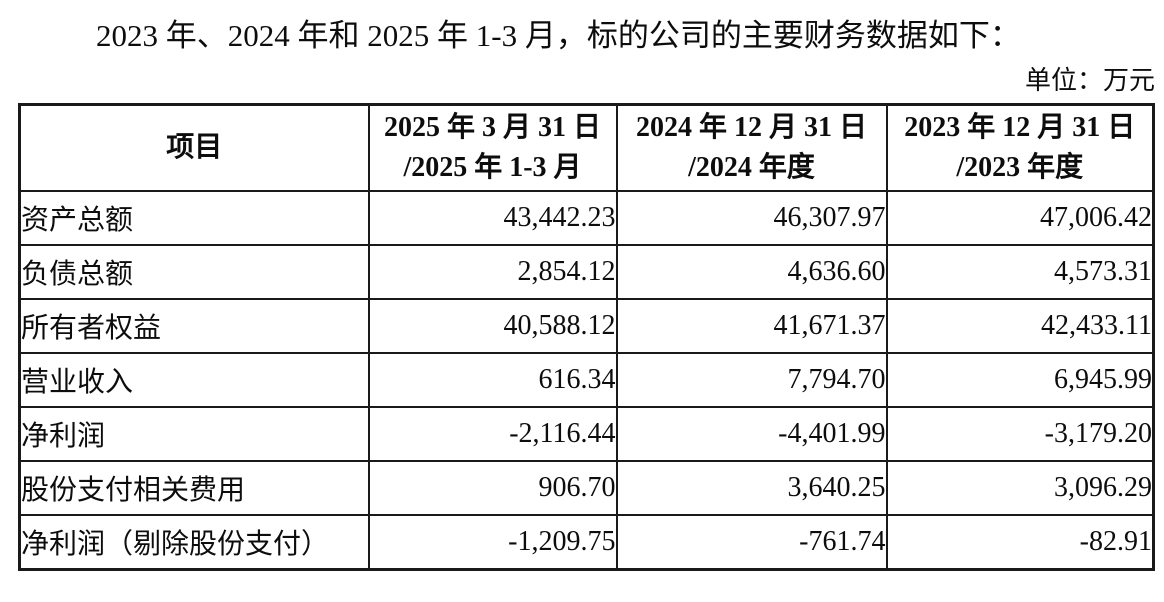  Describe the element at coordinates (194, 326) in the screenshot. I see `row-label: 所有者权益` at that location.